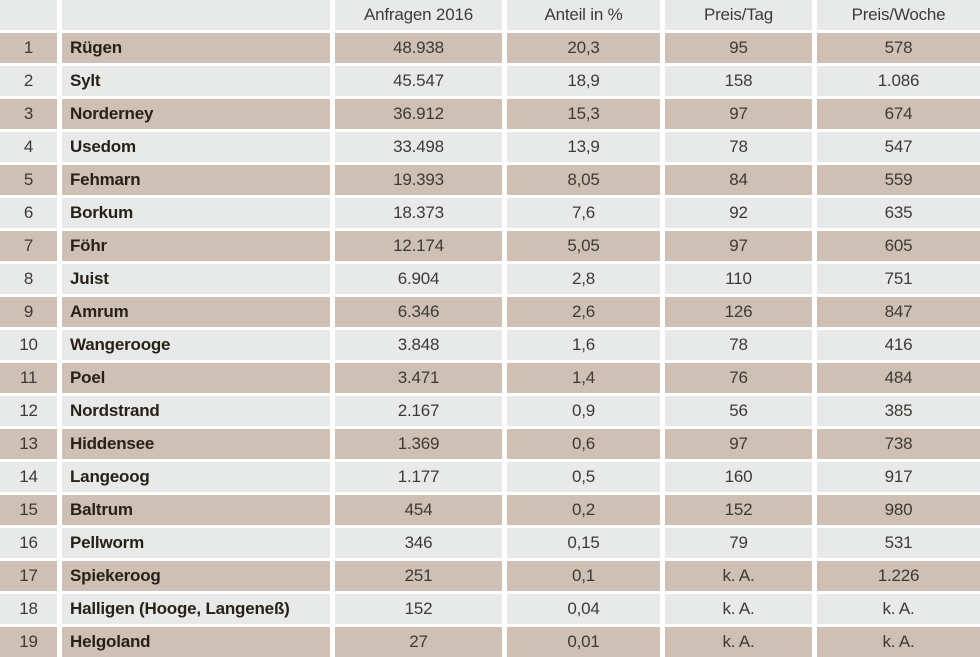  What do you see at coordinates (196, 477) in the screenshot?
I see `island-name-cell: Langeoog` at bounding box center [196, 477].